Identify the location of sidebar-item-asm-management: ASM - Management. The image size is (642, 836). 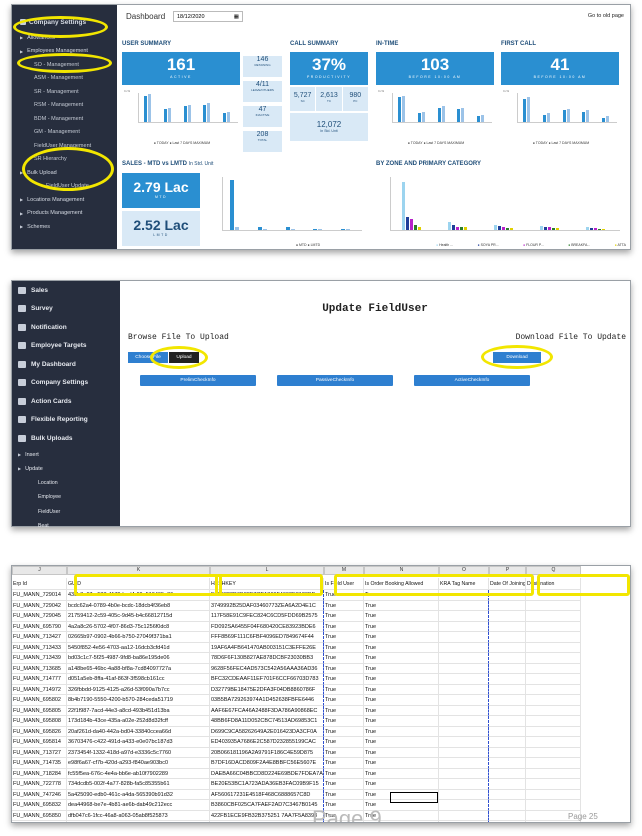
(58, 78).